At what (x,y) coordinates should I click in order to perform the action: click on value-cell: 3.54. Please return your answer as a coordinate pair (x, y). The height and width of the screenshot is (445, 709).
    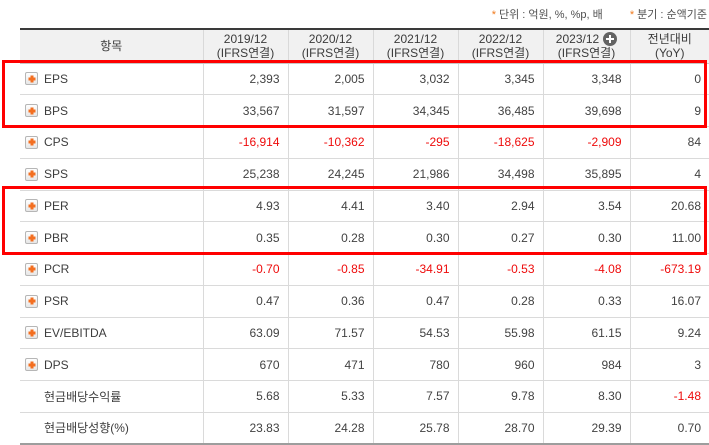
    Looking at the image, I should click on (586, 206).